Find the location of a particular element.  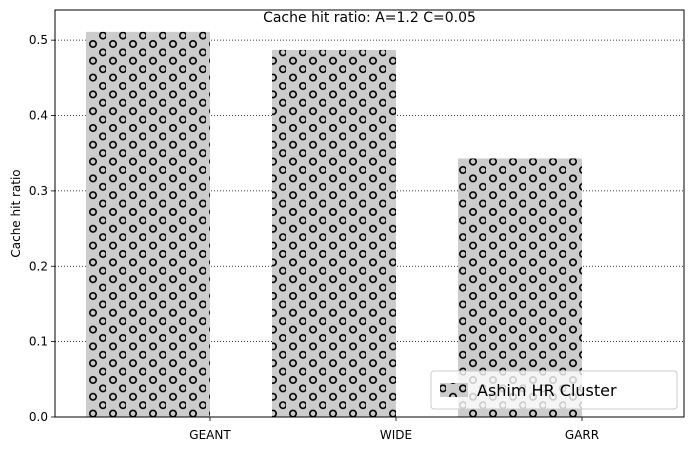

y-axis-label: Cache hit ratio is located at coordinates (16, 213).